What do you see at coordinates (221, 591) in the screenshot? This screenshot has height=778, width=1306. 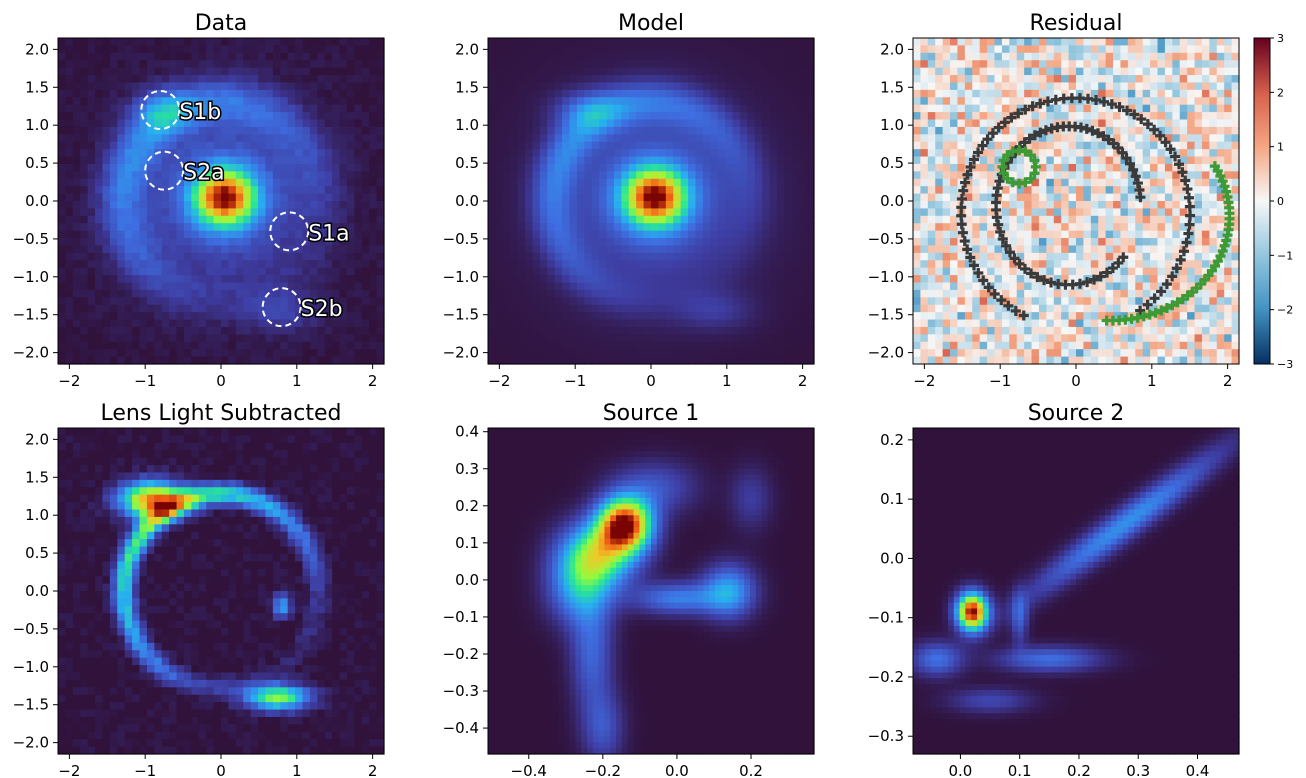 I see `lens_sub-image` at bounding box center [221, 591].